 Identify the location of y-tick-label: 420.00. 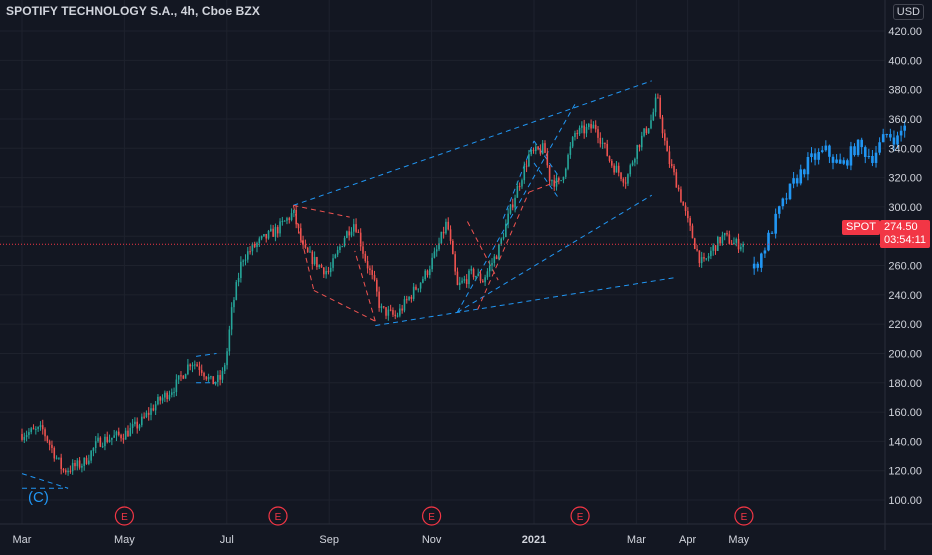
(905, 32).